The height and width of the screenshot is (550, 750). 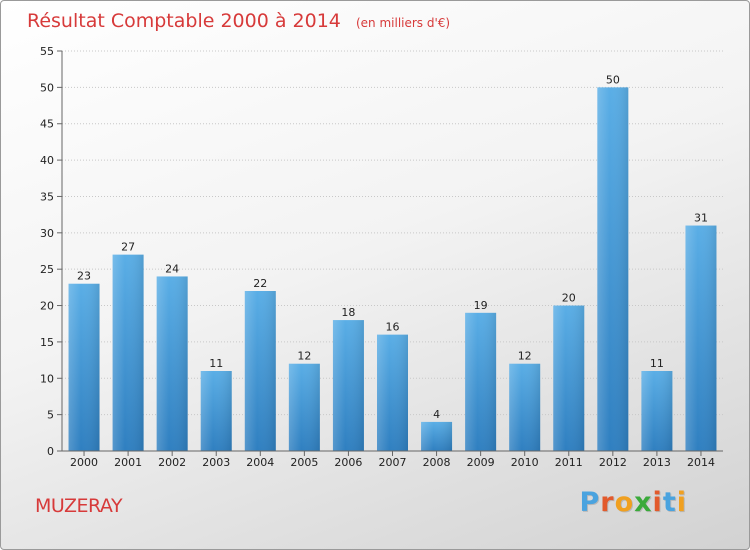 What do you see at coordinates (643, 502) in the screenshot?
I see `brand-letter: x` at bounding box center [643, 502].